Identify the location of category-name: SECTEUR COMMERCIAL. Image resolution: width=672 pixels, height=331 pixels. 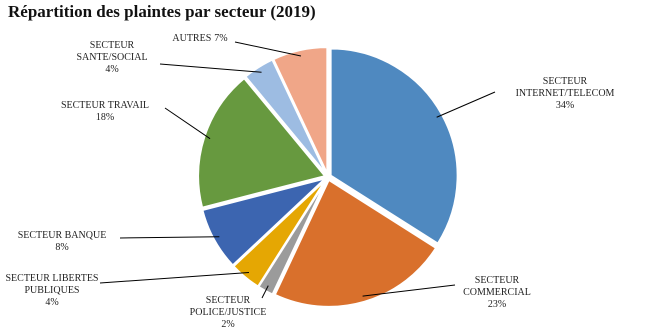
(497, 286).